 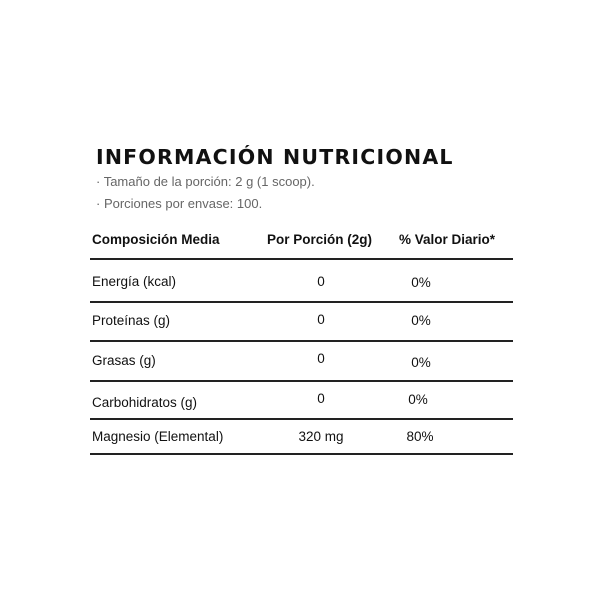 I want to click on nutrient-name: Carbohidratos (g), so click(x=145, y=402).